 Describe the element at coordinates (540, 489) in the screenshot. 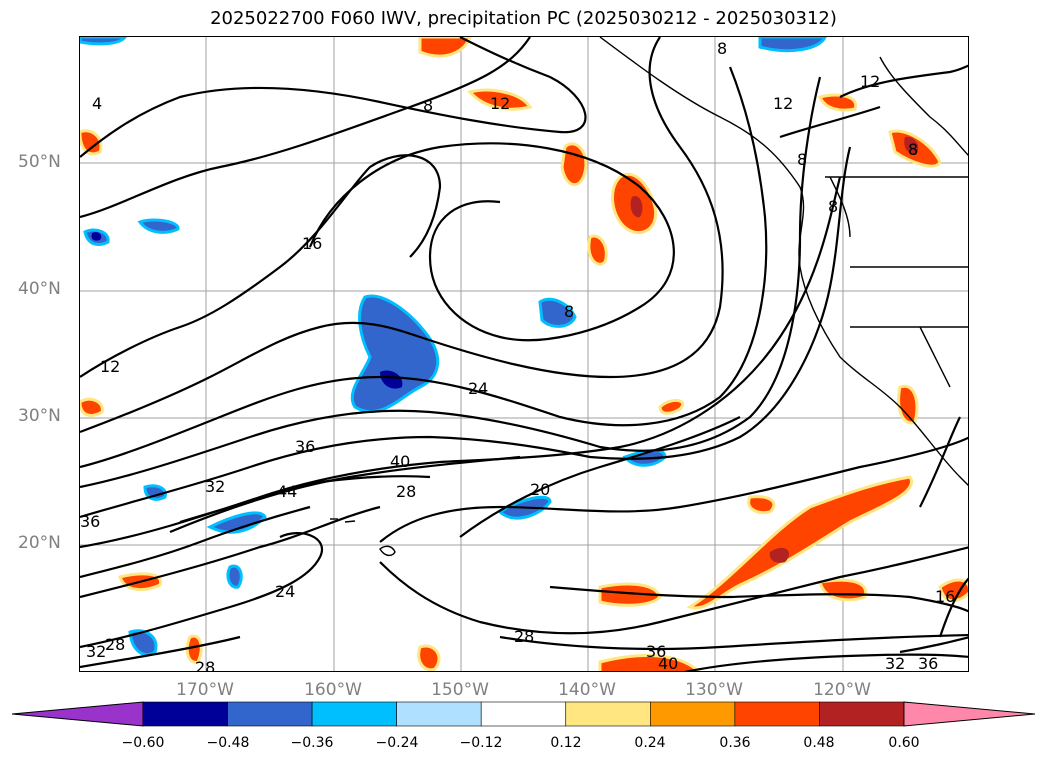

I see `contour-label: 20` at that location.